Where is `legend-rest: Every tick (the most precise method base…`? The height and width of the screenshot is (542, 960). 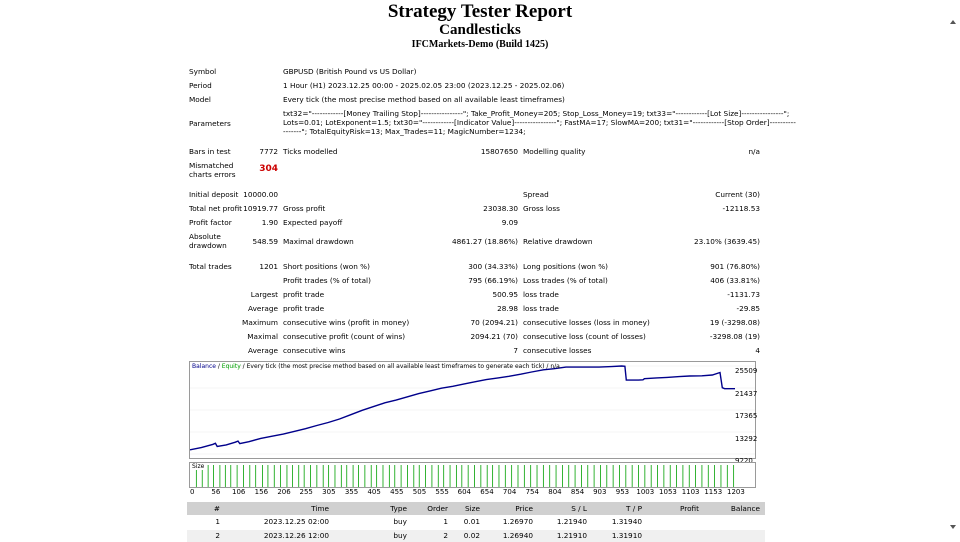 legend-rest: Every tick (the most precise method base… is located at coordinates (403, 366).